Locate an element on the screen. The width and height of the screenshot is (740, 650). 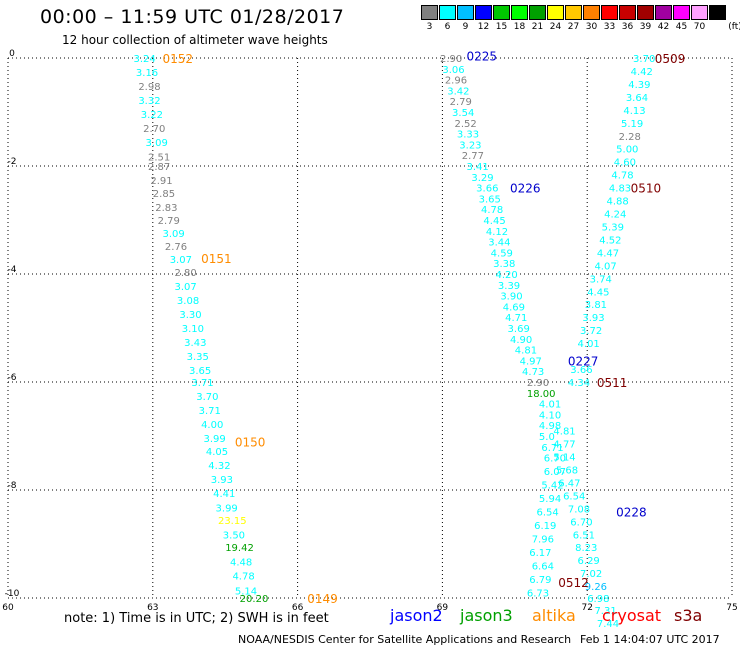
wave-height-label: 7.02 is located at coordinates (591, 574).